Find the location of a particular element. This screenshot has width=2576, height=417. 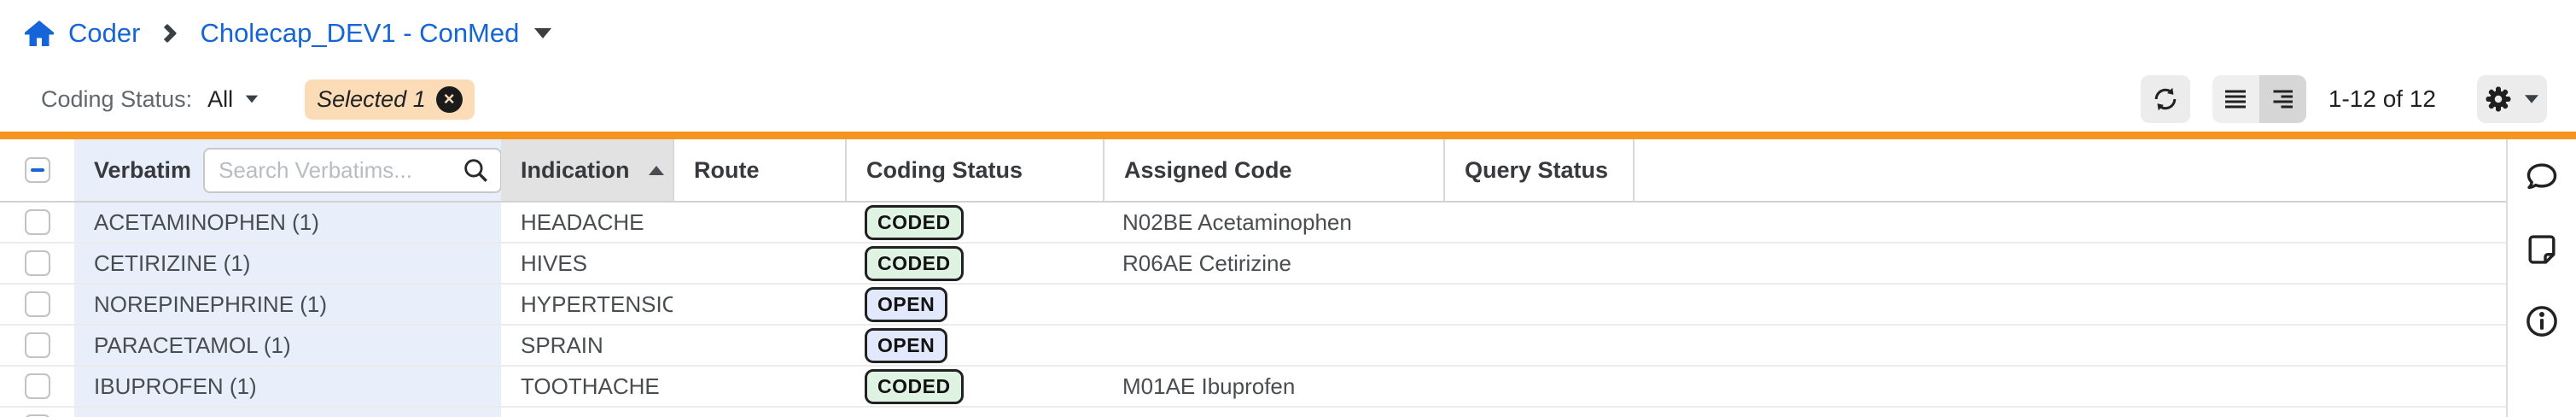

status-badge: OPEN is located at coordinates (906, 304).